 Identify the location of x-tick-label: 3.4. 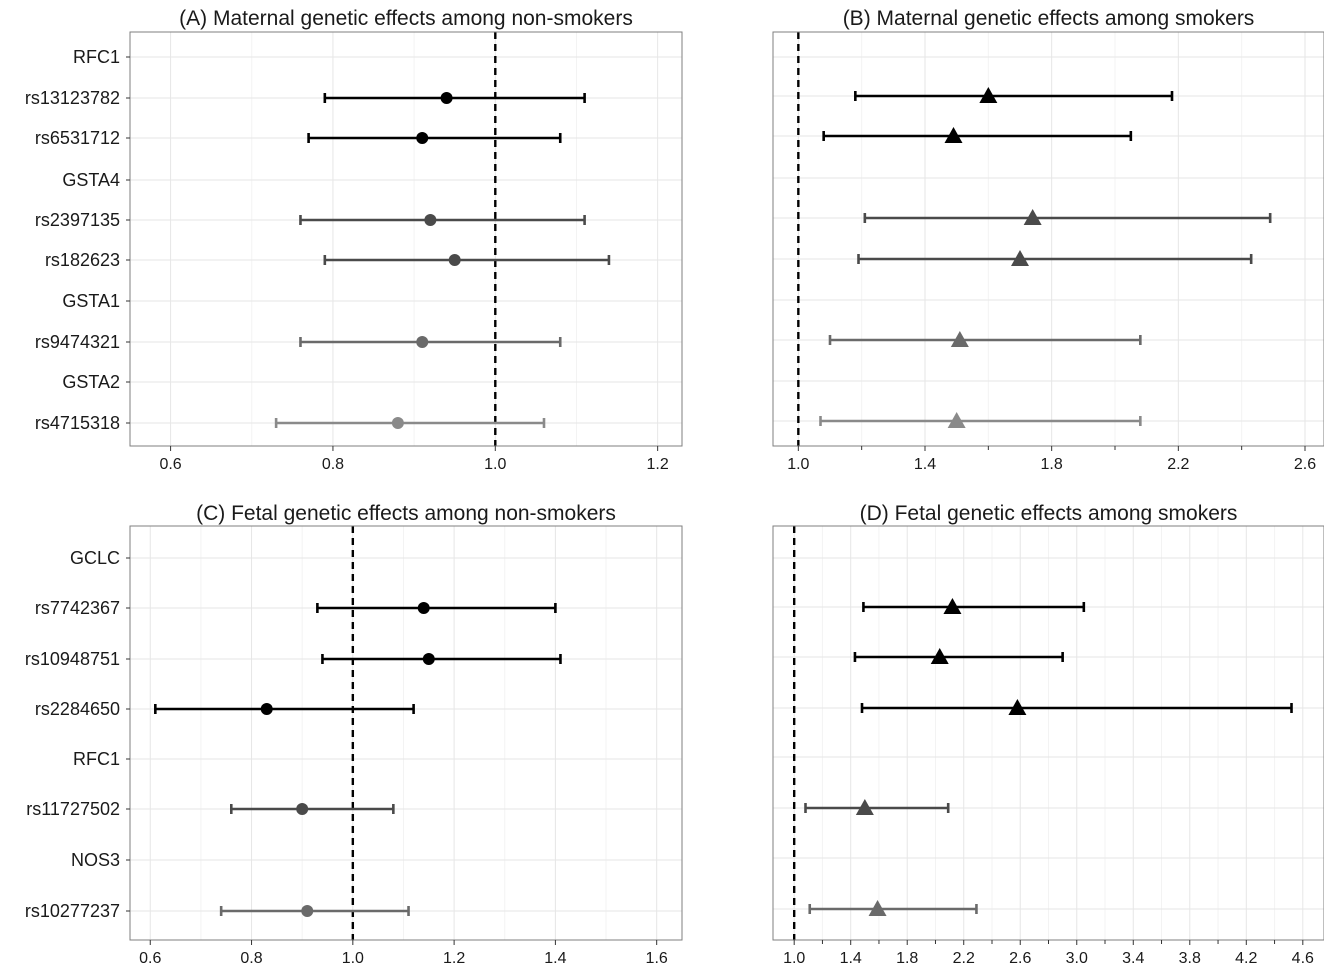
(1133, 958).